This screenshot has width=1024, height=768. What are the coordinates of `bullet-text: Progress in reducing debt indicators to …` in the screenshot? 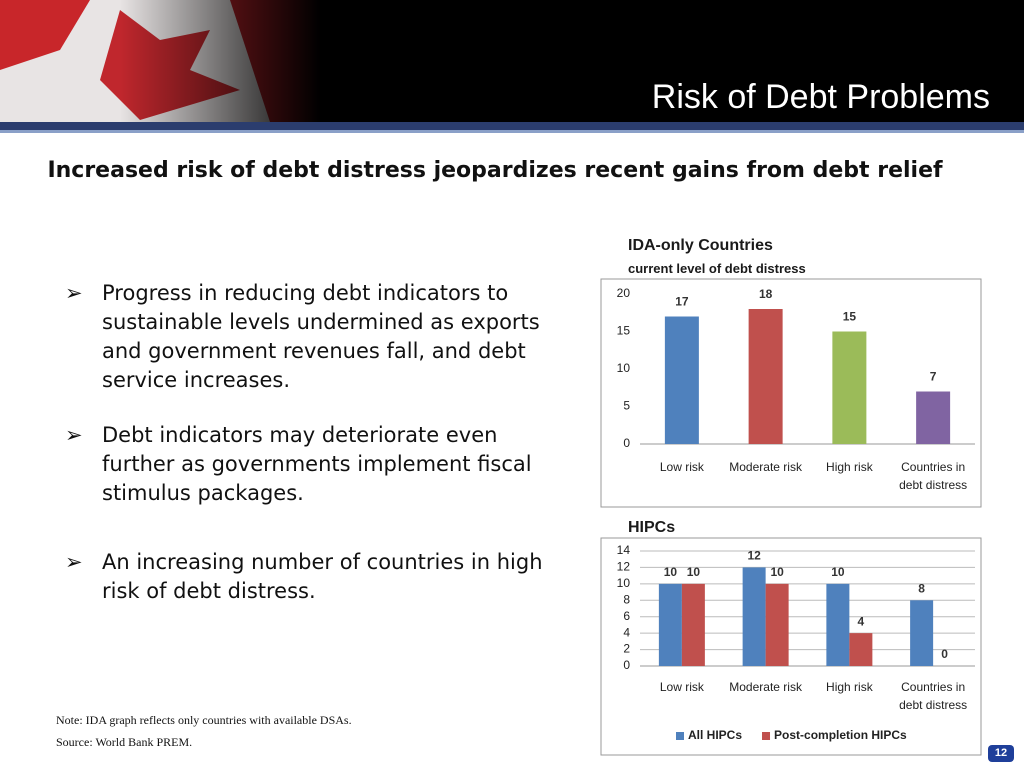 It's located at (321, 336).